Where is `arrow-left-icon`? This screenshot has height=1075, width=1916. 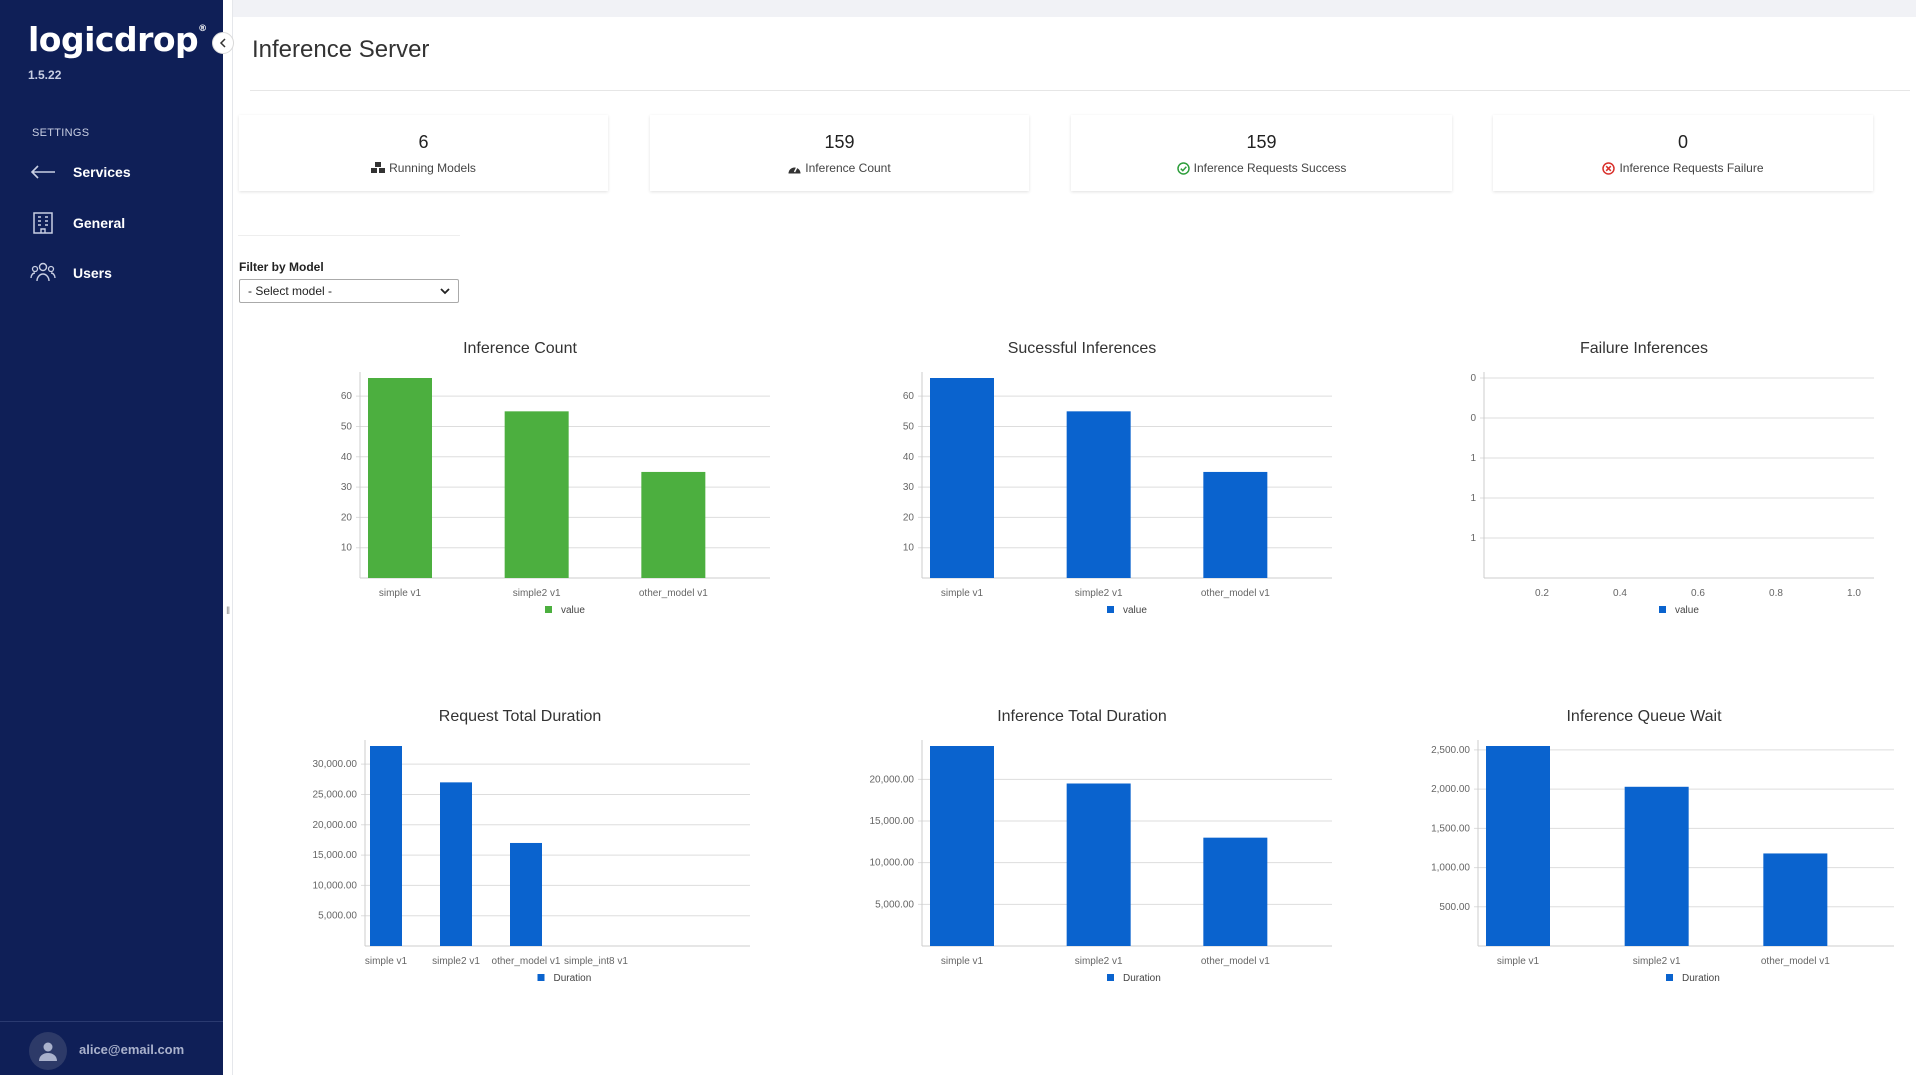
arrow-left-icon is located at coordinates (43, 172).